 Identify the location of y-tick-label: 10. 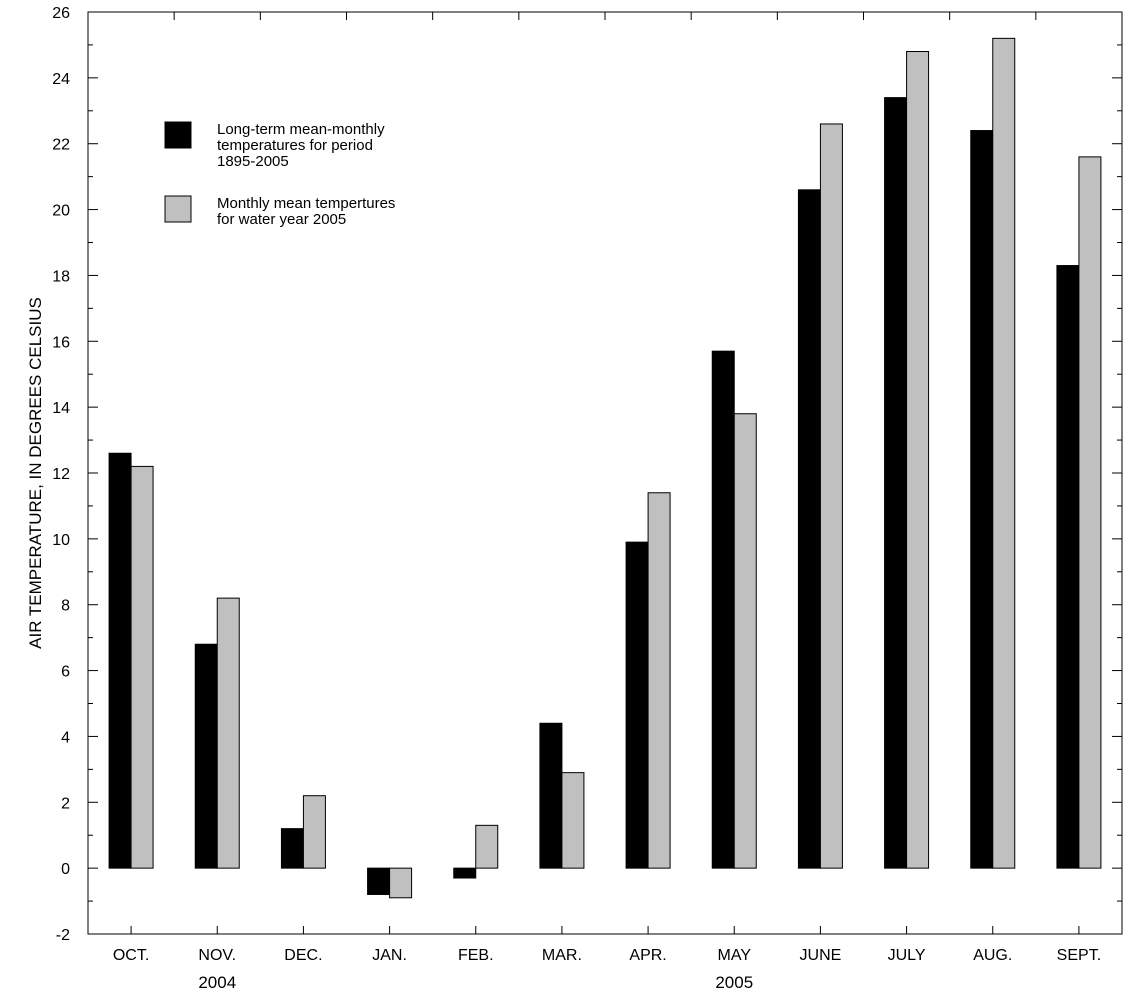
(61, 540).